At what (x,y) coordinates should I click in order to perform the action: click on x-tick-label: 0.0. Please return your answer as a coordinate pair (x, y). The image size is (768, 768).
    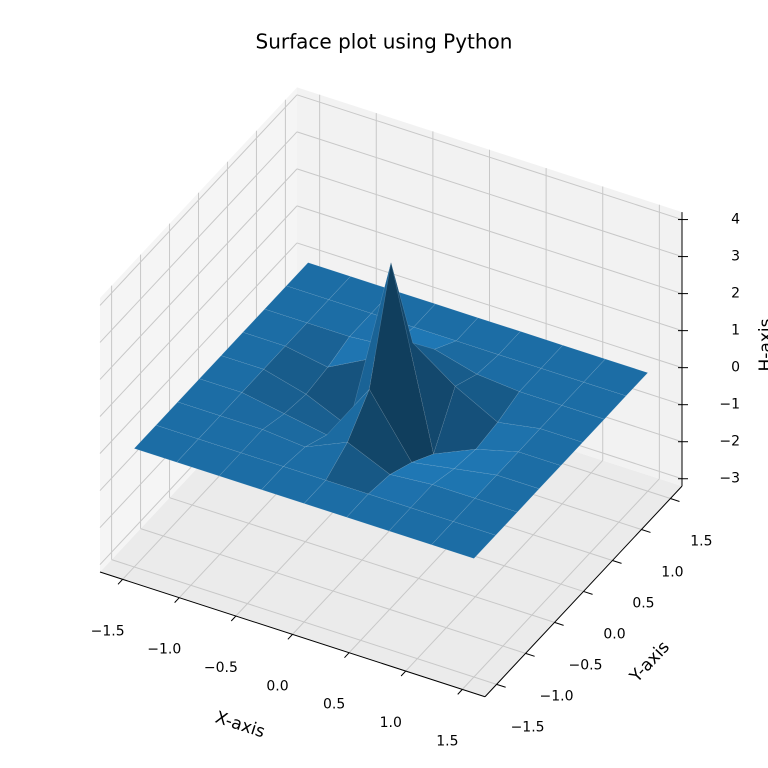
    Looking at the image, I should click on (277, 686).